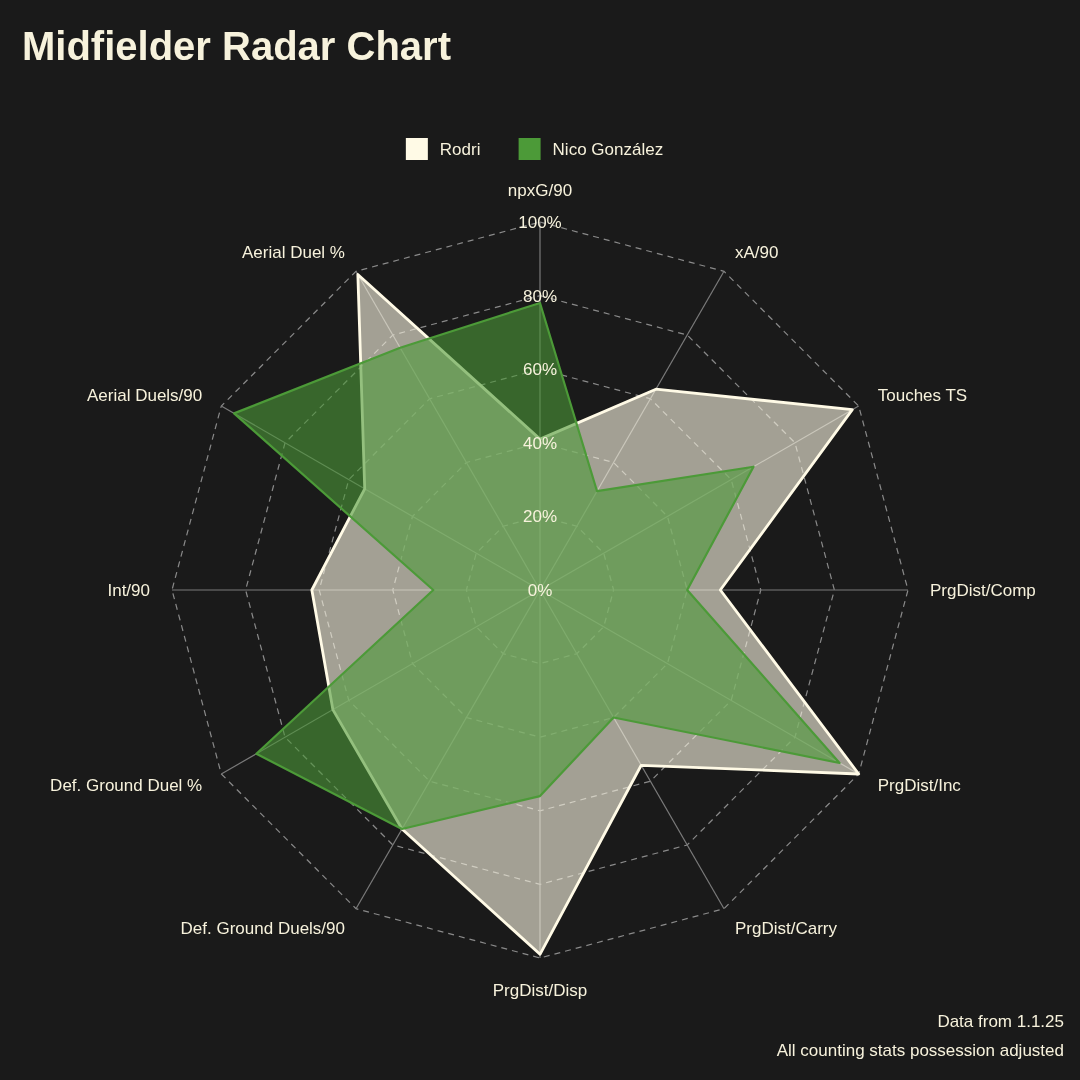 The height and width of the screenshot is (1080, 1080). What do you see at coordinates (983, 590) in the screenshot?
I see `spoke-label: PrgDist/Comp` at bounding box center [983, 590].